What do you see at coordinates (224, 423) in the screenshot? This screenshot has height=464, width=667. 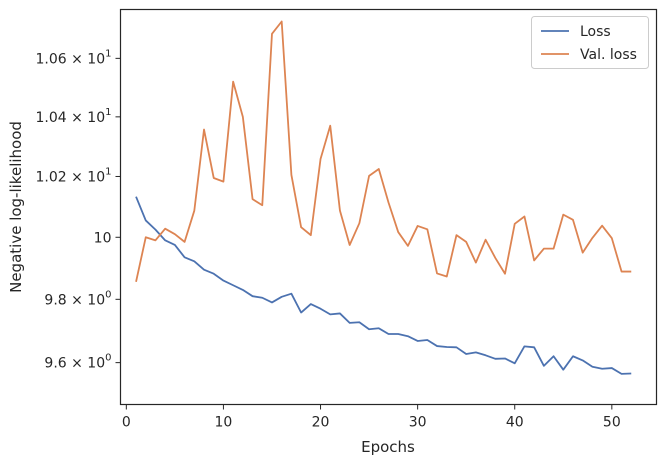 I see `x-tick-label: 10` at bounding box center [224, 423].